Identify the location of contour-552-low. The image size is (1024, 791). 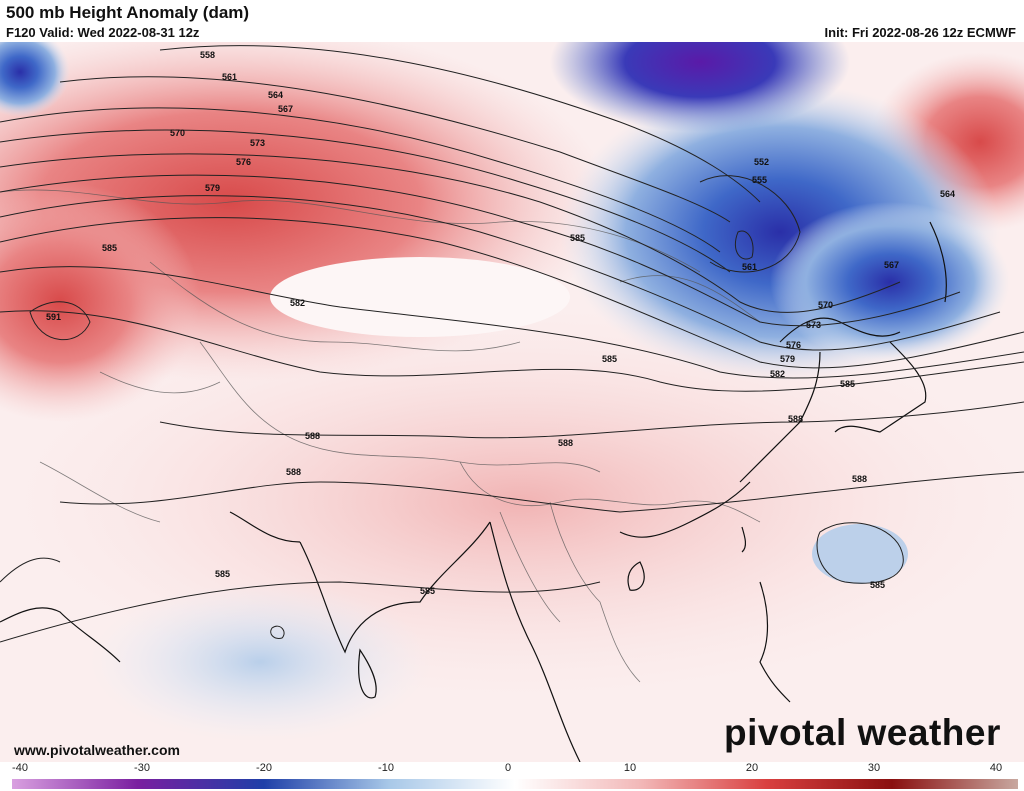
(744, 245).